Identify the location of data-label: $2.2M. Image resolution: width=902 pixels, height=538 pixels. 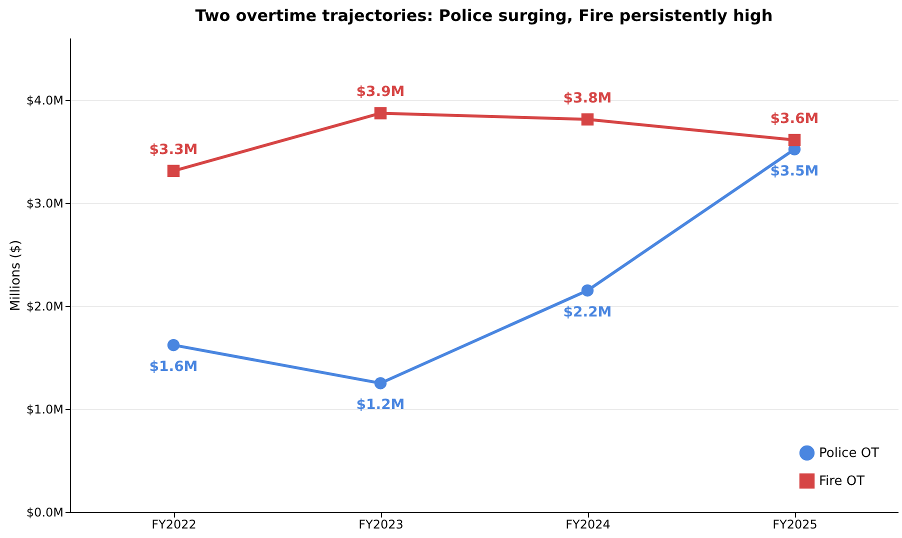
(587, 312).